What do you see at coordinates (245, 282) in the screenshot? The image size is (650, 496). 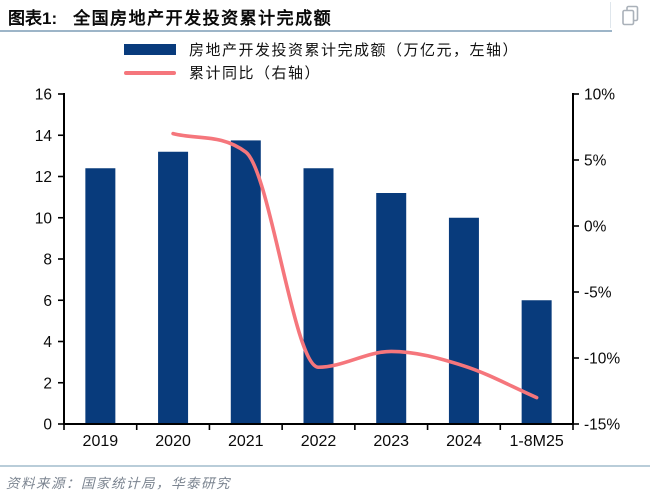 I see `bar-2021` at bounding box center [245, 282].